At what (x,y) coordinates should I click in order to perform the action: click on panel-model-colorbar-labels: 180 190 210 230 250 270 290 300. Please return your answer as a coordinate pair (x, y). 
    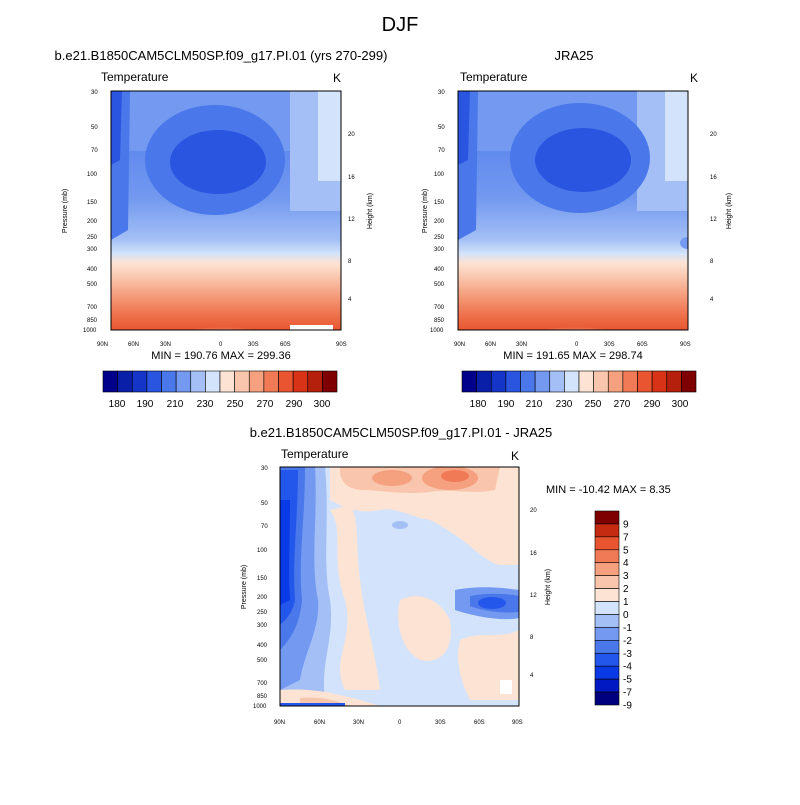
    Looking at the image, I should click on (220, 404).